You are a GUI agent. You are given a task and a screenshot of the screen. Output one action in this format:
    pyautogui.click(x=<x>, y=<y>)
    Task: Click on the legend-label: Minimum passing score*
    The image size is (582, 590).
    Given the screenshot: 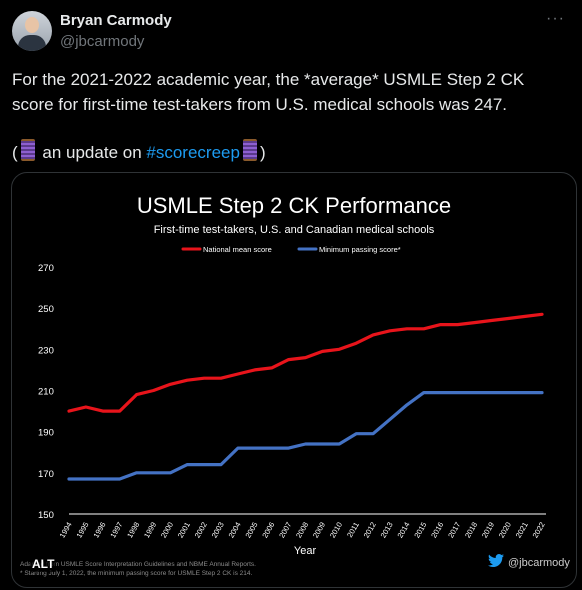 What is the action you would take?
    pyautogui.click(x=360, y=249)
    